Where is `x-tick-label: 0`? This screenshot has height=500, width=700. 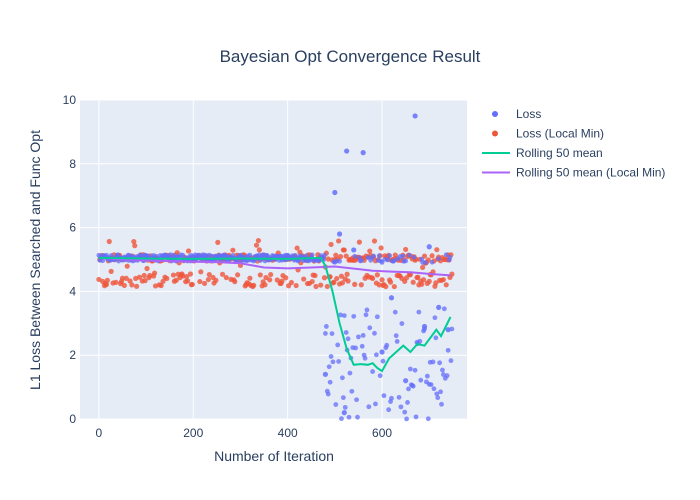
x-tick-label: 0 is located at coordinates (99, 433).